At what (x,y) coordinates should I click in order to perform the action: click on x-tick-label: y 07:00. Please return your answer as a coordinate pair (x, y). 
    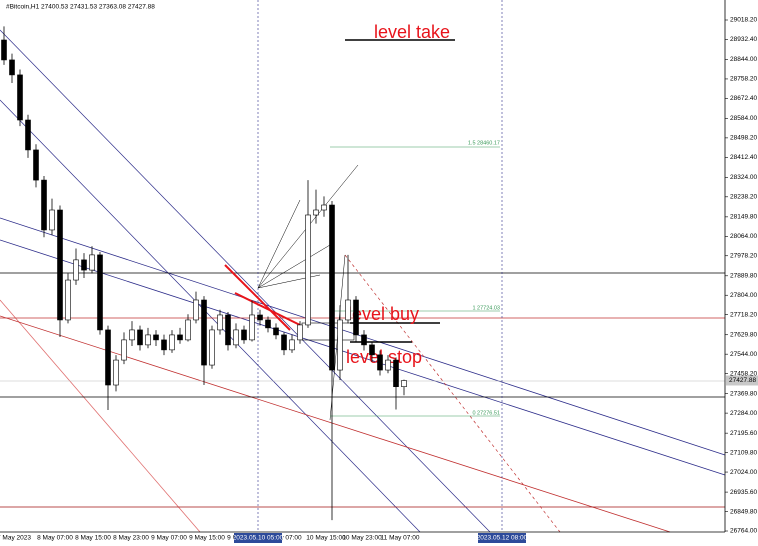
    Looking at the image, I should click on (291, 538).